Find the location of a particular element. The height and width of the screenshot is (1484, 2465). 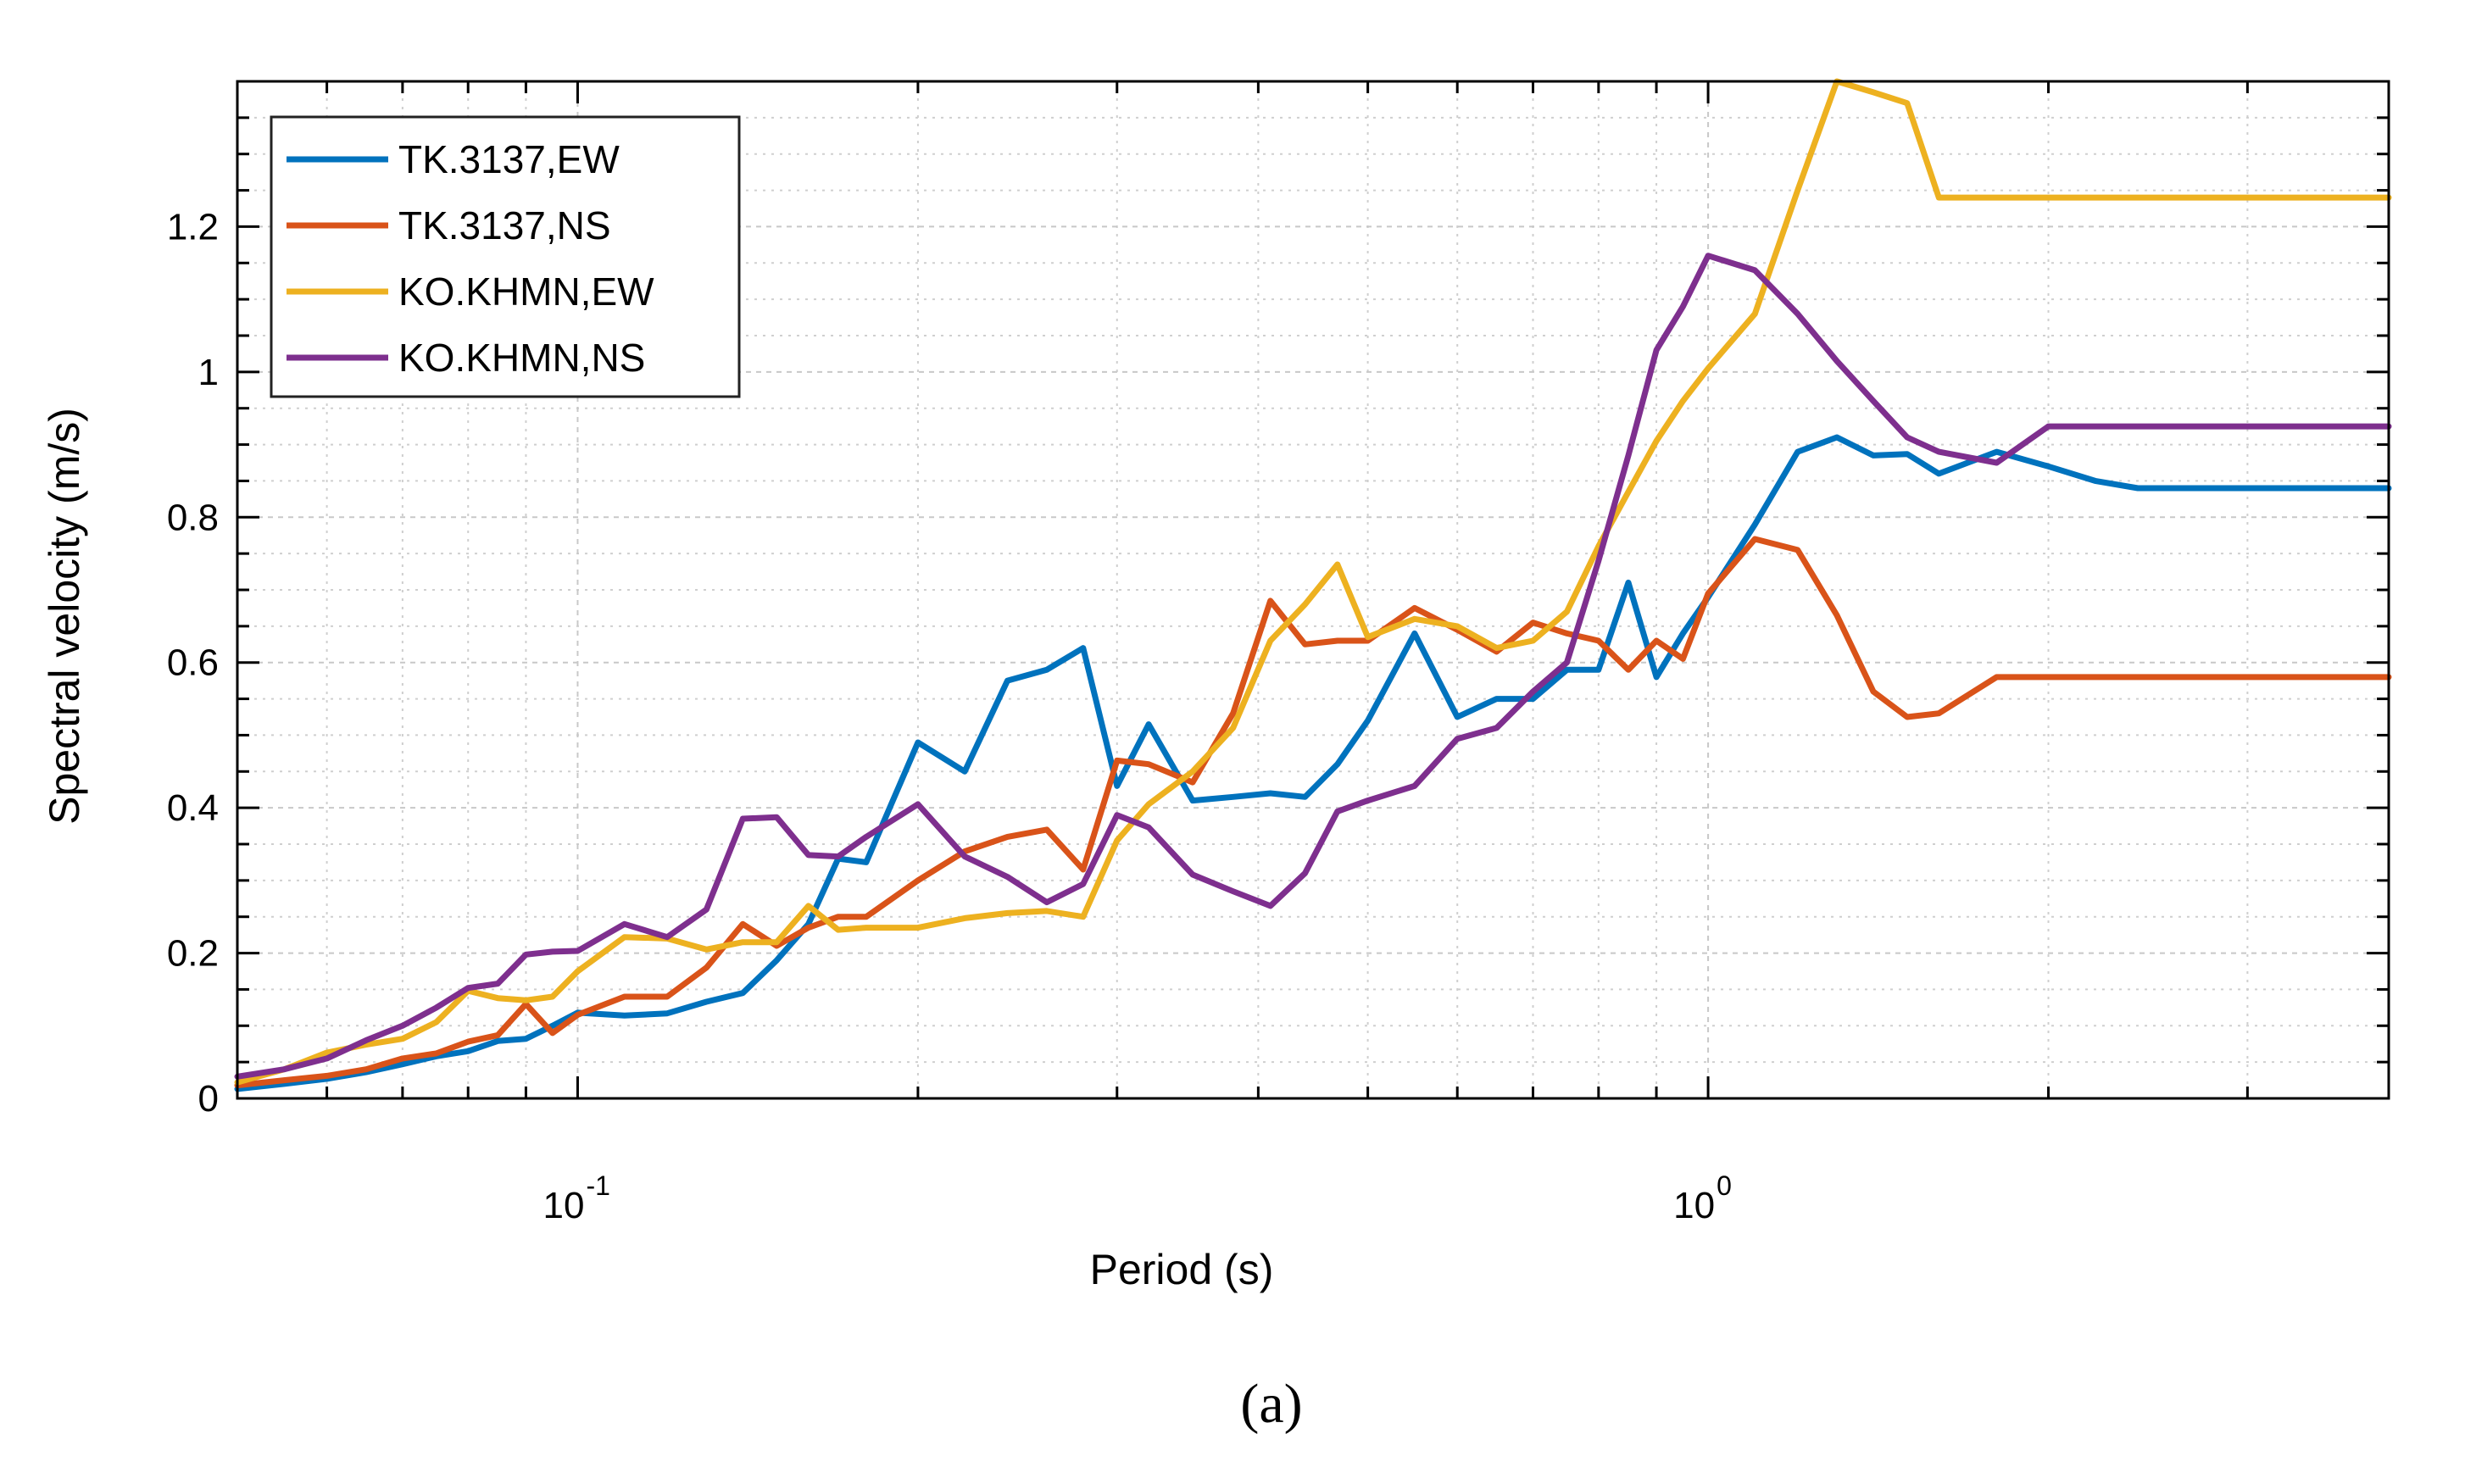

x-tick-label: 10 -1 is located at coordinates (576, 1198).